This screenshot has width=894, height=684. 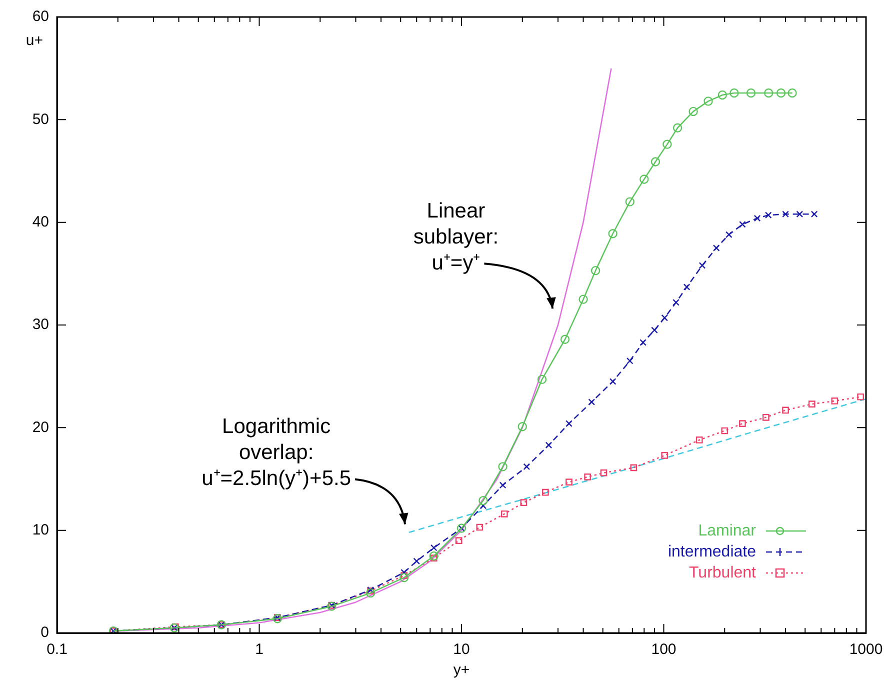 What do you see at coordinates (723, 573) in the screenshot?
I see `legend-label: Turbulent` at bounding box center [723, 573].